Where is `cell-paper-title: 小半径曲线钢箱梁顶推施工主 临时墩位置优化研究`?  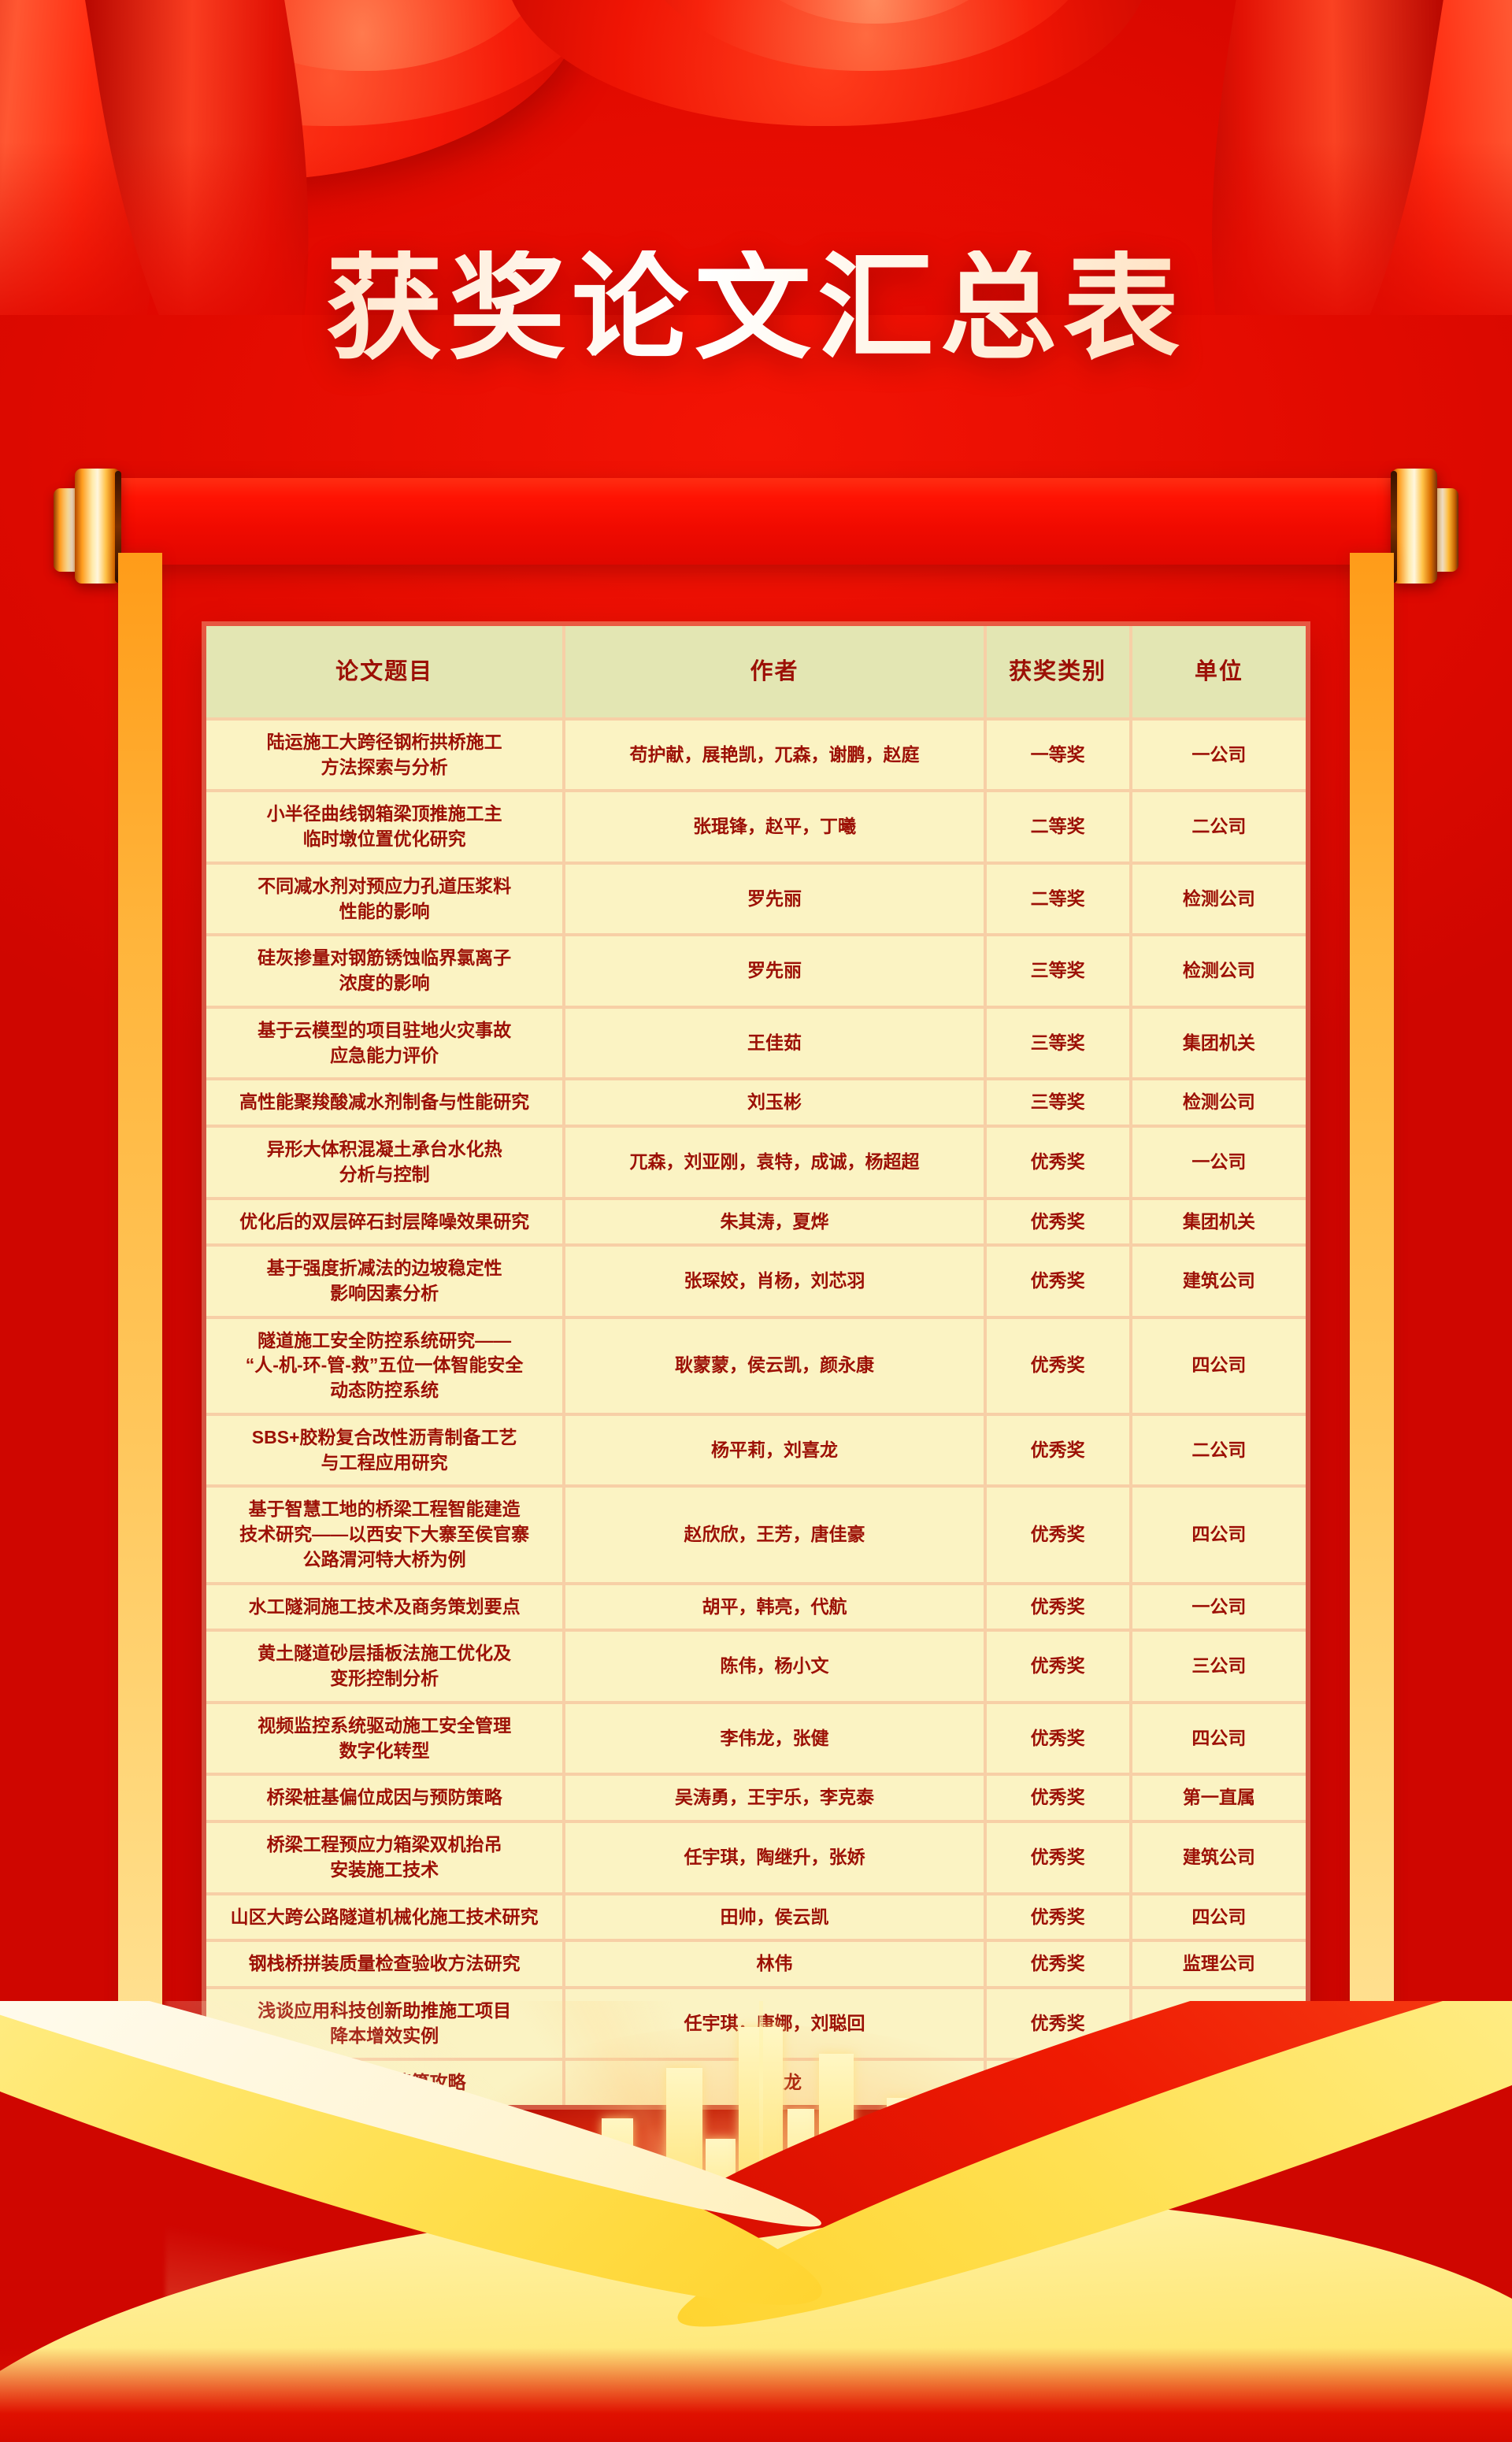
cell-paper-title: 小半径曲线钢箱梁顶推施工主 临时墩位置优化研究 is located at coordinates (386, 828).